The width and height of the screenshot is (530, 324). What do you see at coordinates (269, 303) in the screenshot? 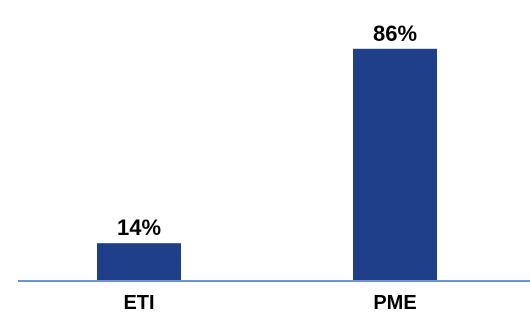
I see `x-tick-labels-group: ETI PME` at bounding box center [269, 303].